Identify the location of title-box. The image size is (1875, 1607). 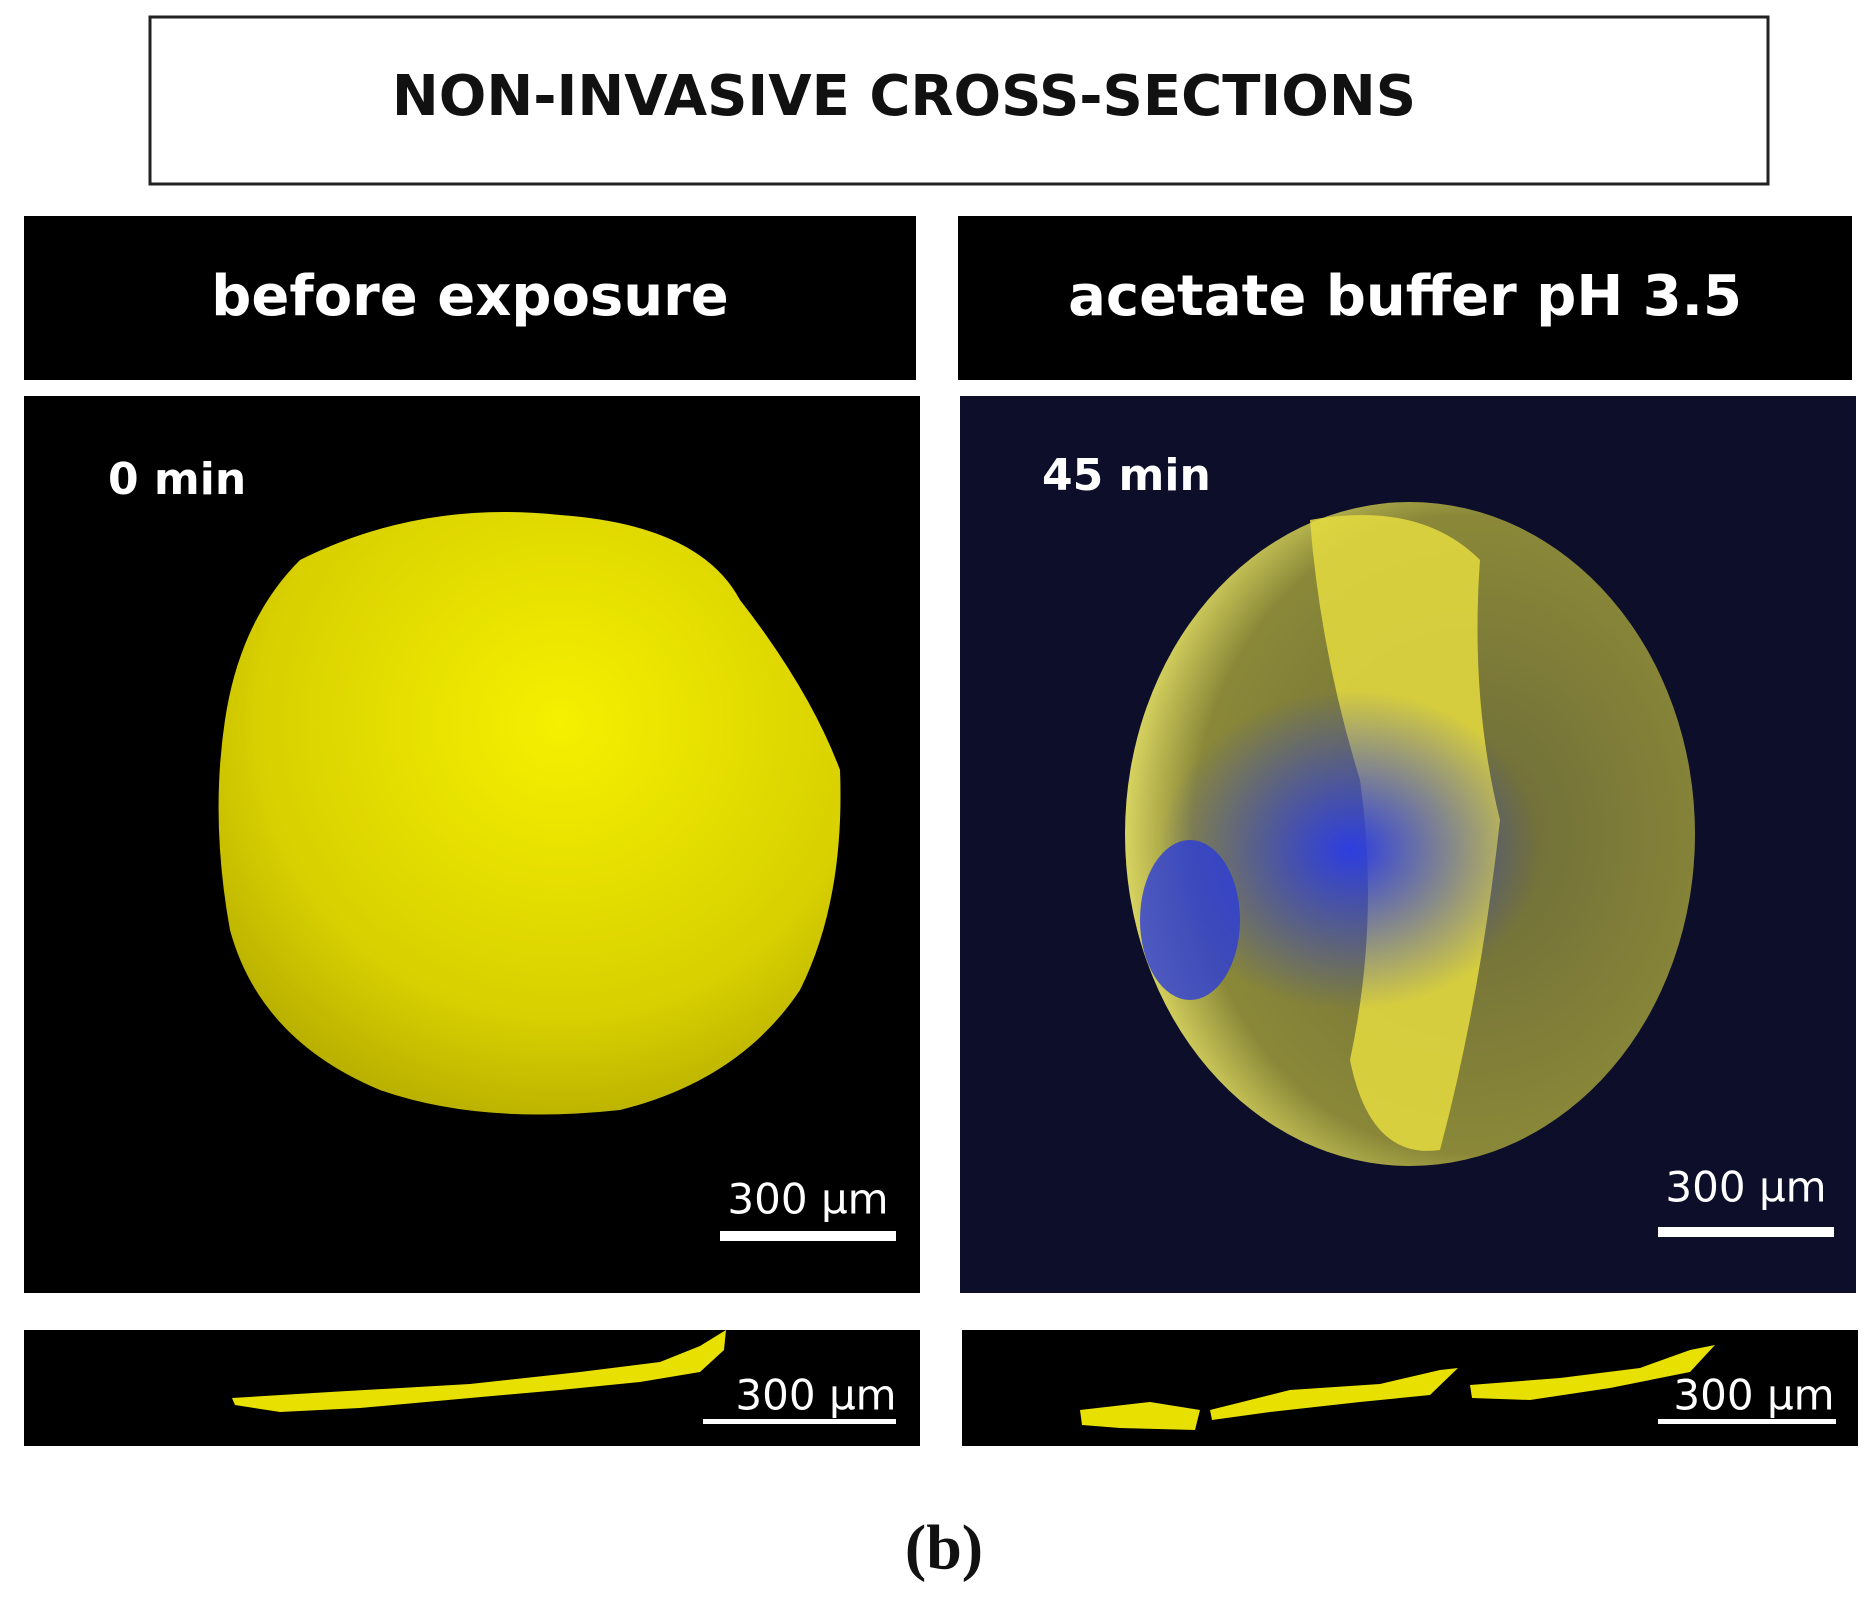
(959, 100).